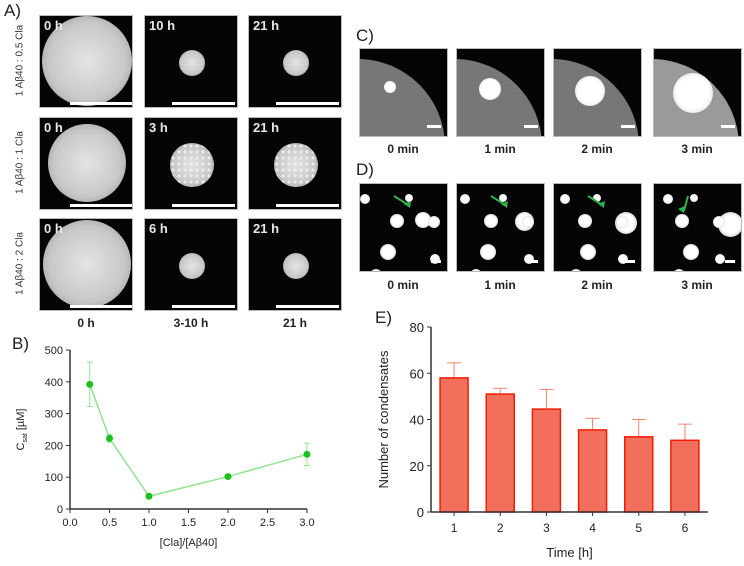  I want to click on y-tick-label: 80, so click(417, 327).